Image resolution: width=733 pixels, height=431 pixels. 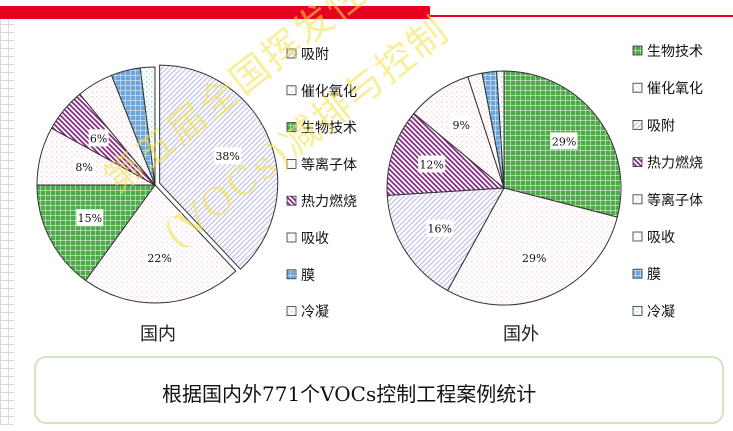 I want to click on data-label: 6%, so click(x=98, y=138).